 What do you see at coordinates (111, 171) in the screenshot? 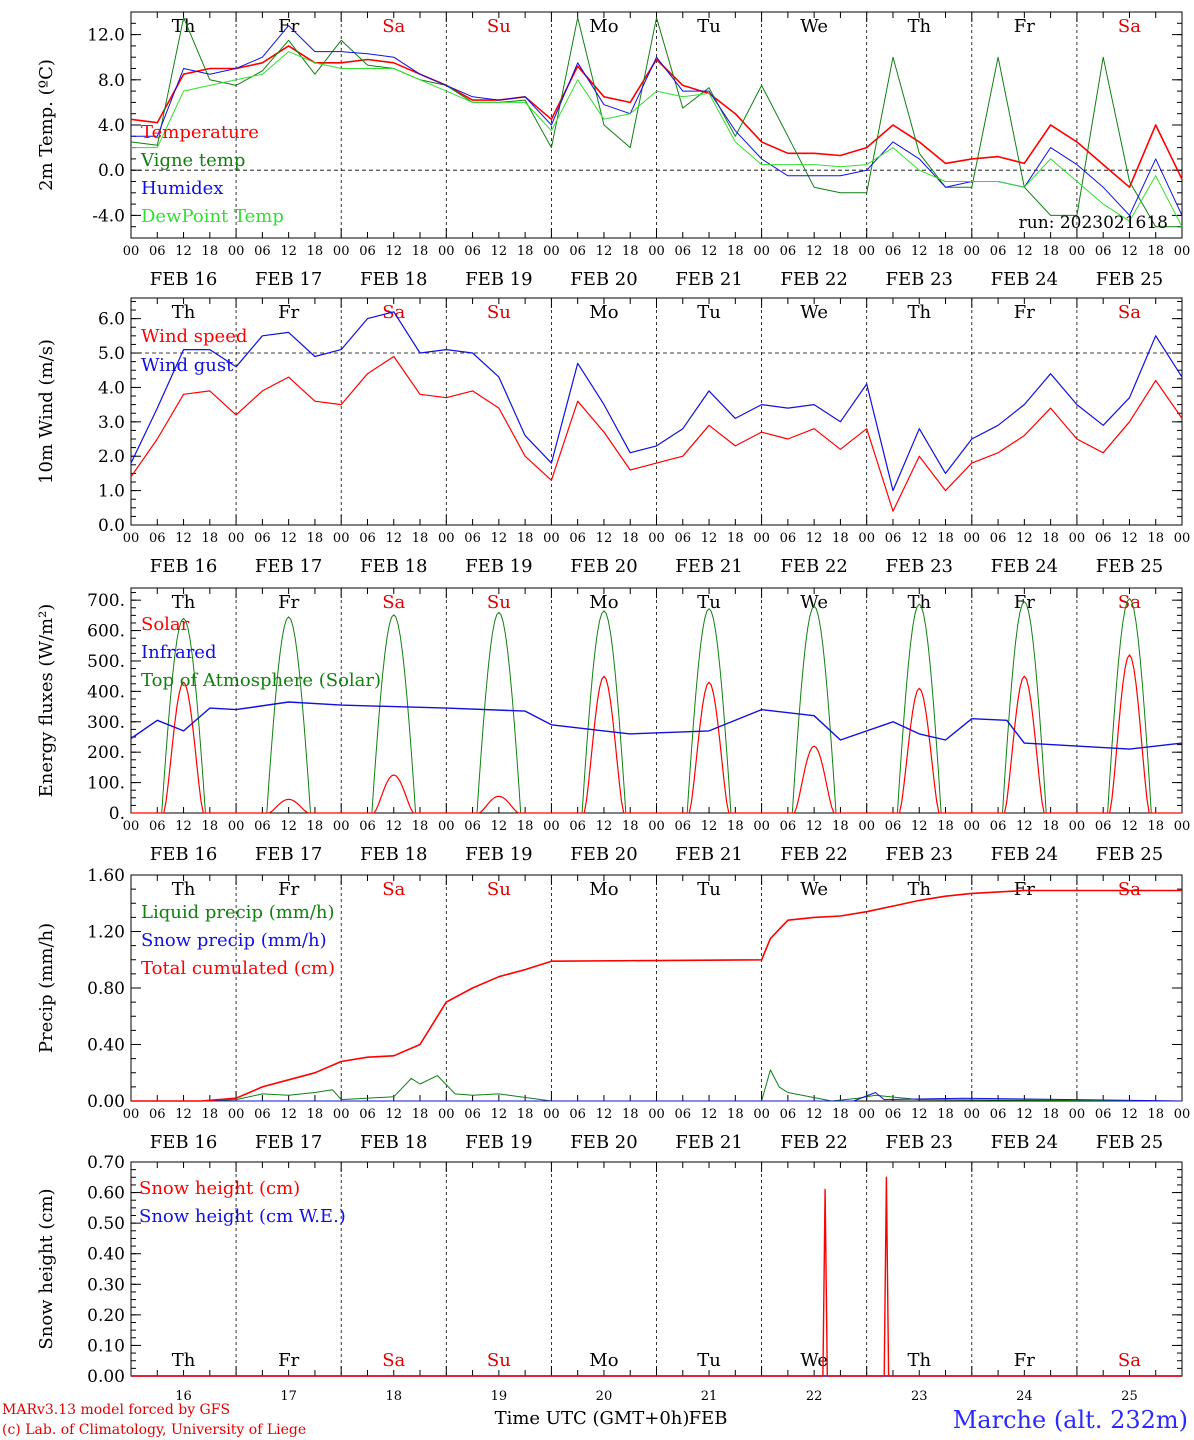
I see `y-tick-label: 0.0` at bounding box center [111, 171].